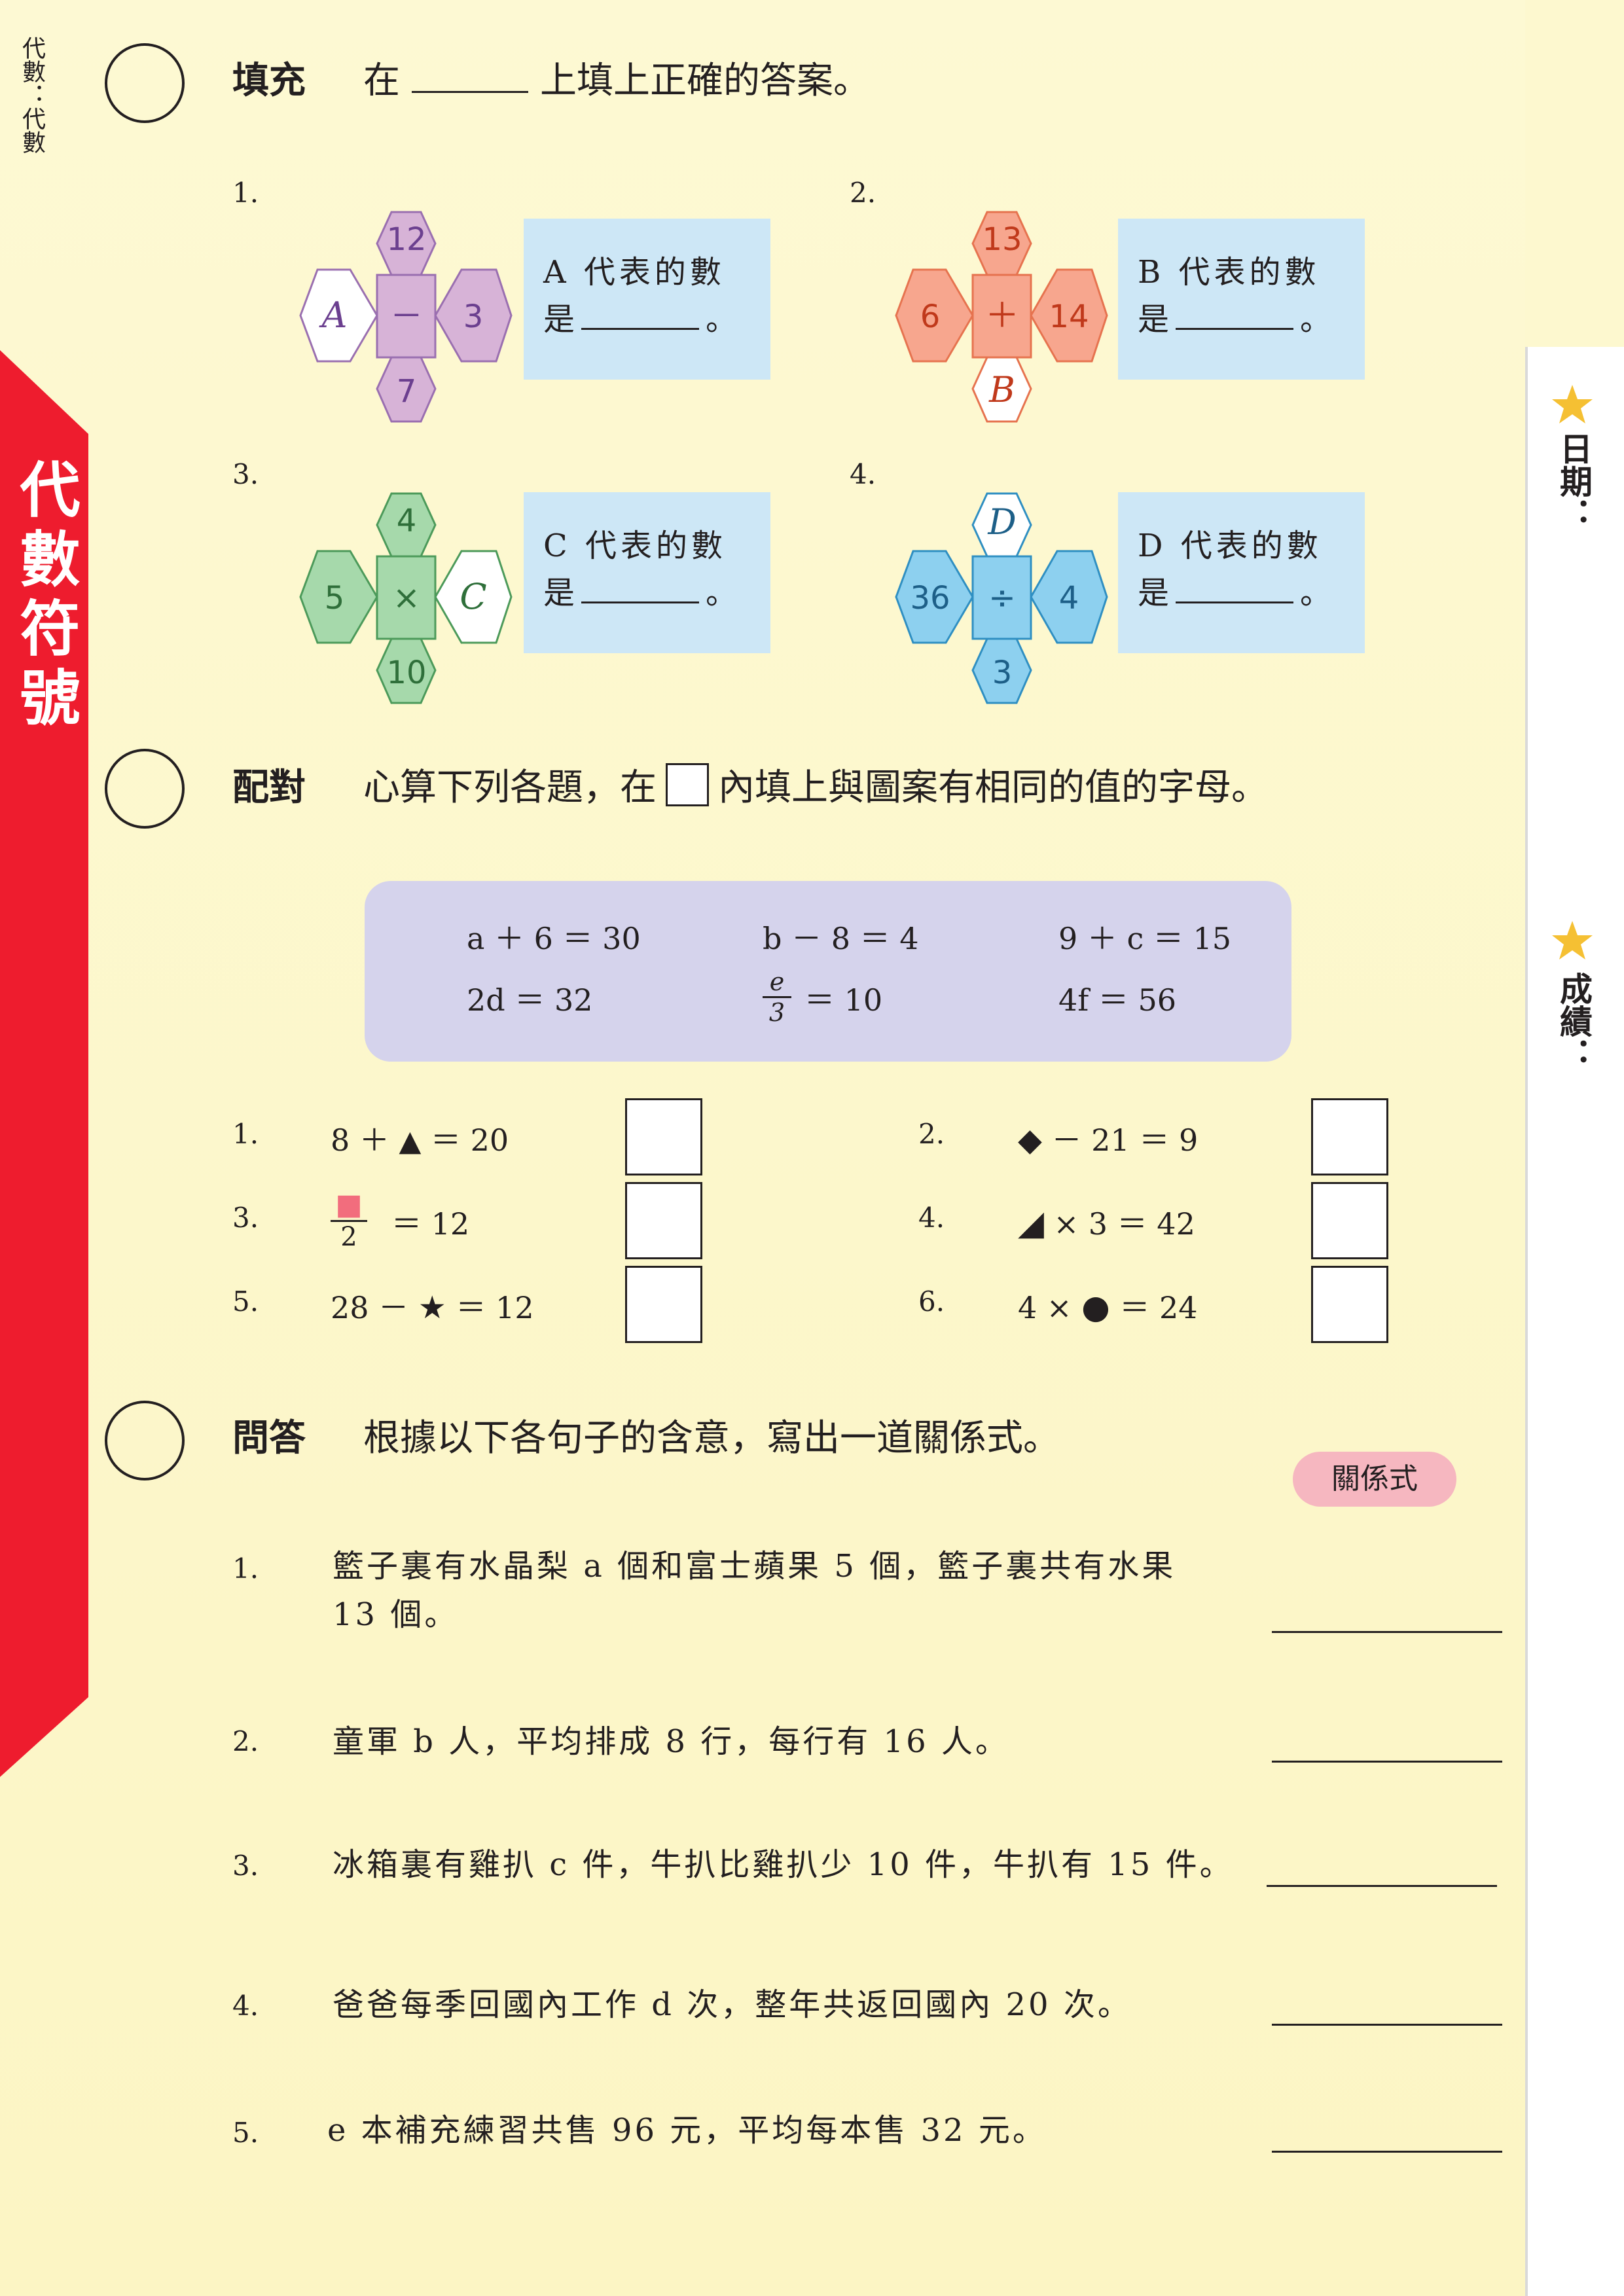 The width and height of the screenshot is (1624, 2296). What do you see at coordinates (1230, 546) in the screenshot?
I see `hint-line: D 代表的數` at bounding box center [1230, 546].